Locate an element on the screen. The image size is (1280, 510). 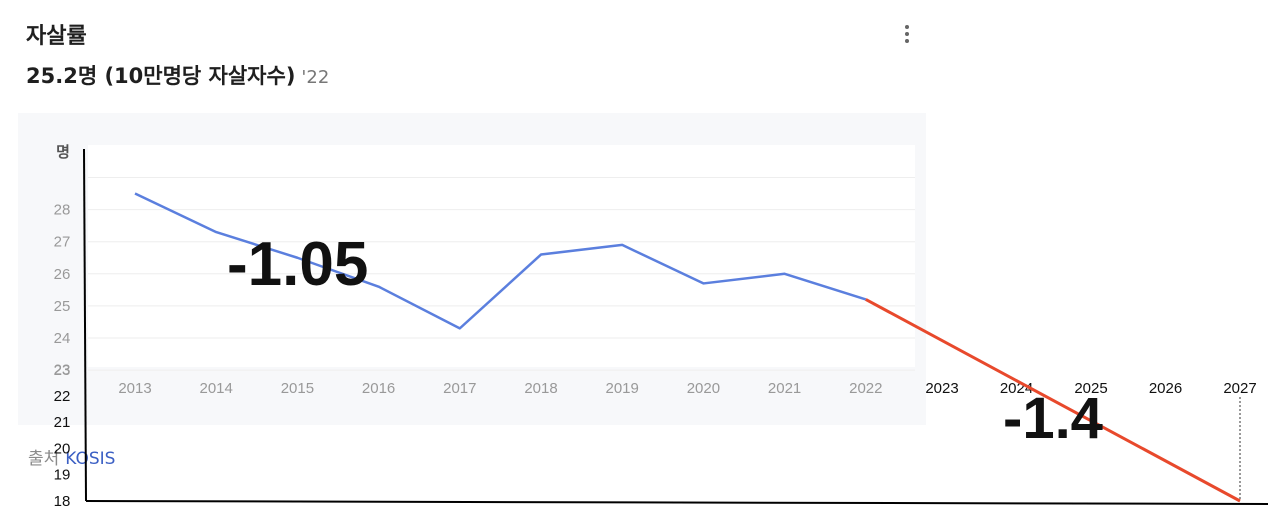
slope-annotation: -1.05 is located at coordinates (297, 264).